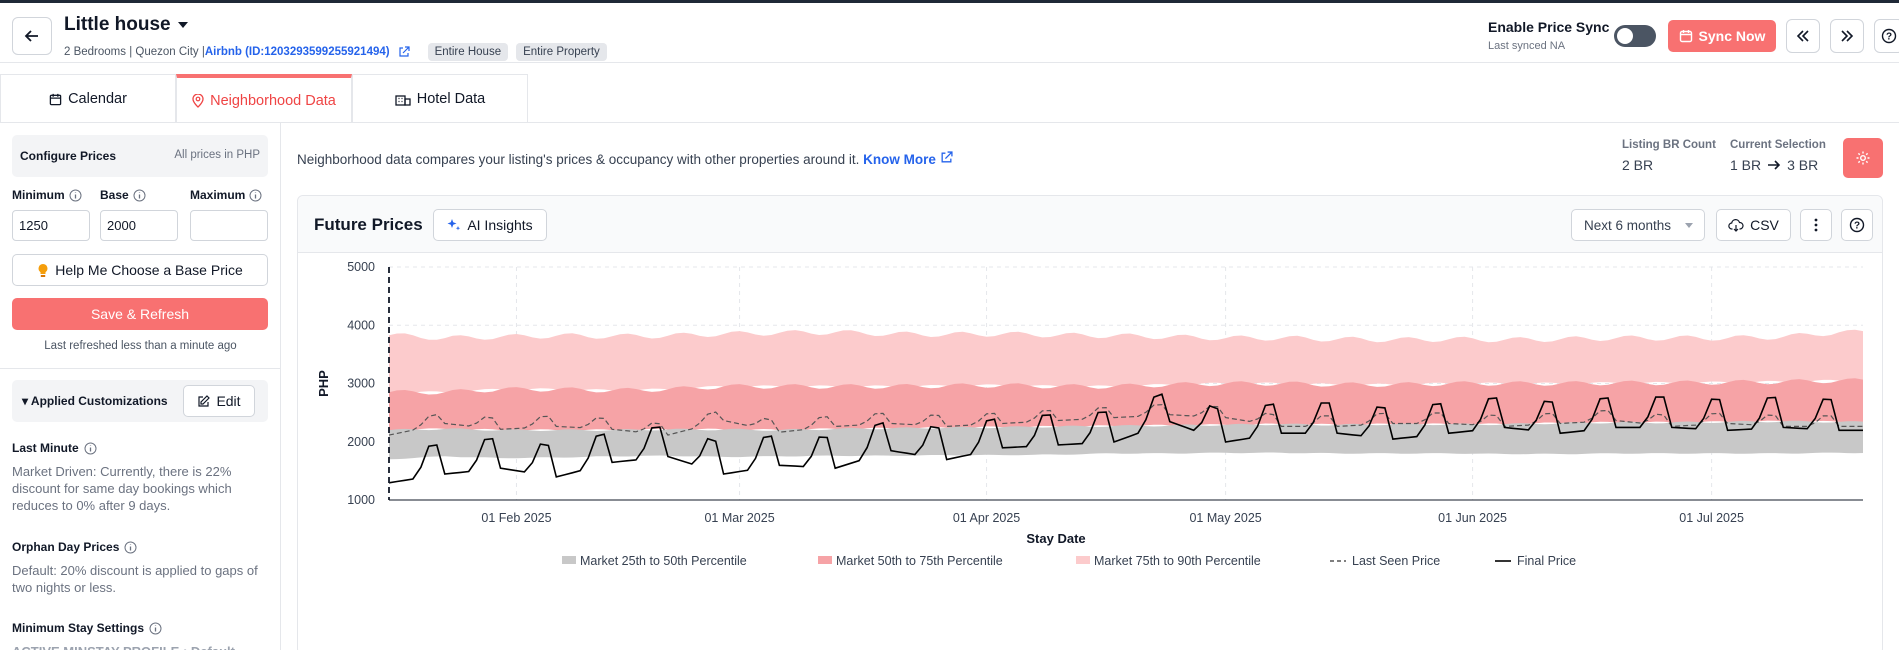 The height and width of the screenshot is (650, 1899). I want to click on legend-label: Market 75th to 90th Percentile, so click(1177, 561).